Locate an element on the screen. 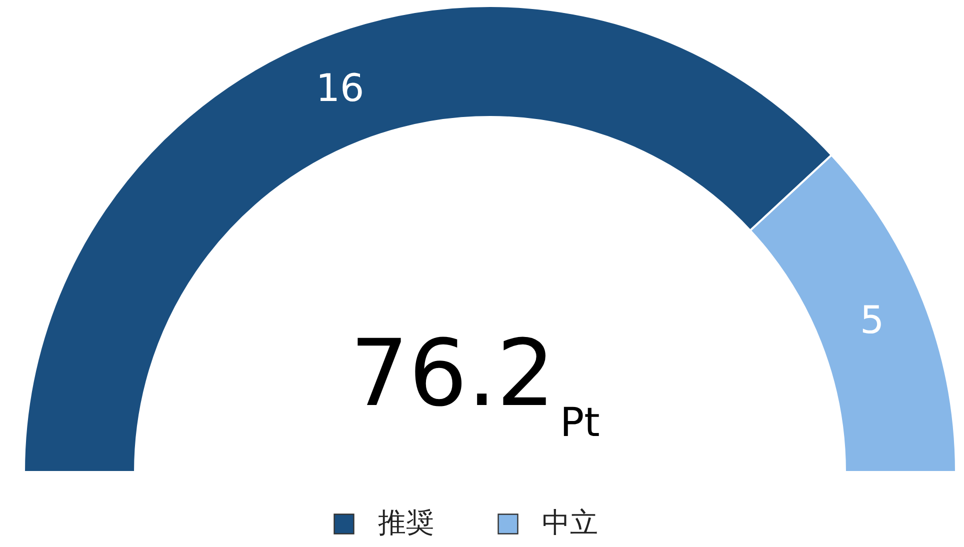 The image size is (964, 547). text: 76.2 is located at coordinates (452, 373).